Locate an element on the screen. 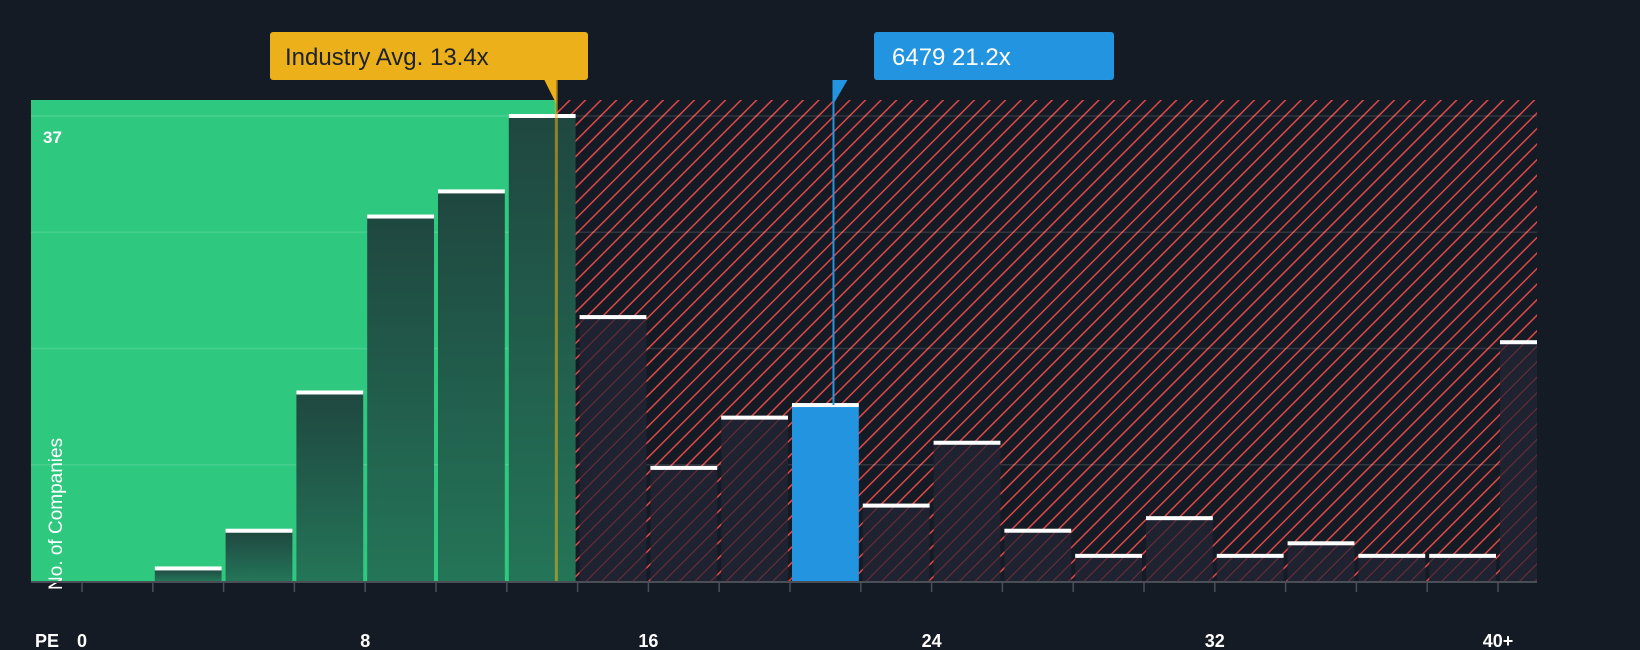 Image resolution: width=1640 pixels, height=650 pixels. y-max-label: 37 is located at coordinates (52, 137).